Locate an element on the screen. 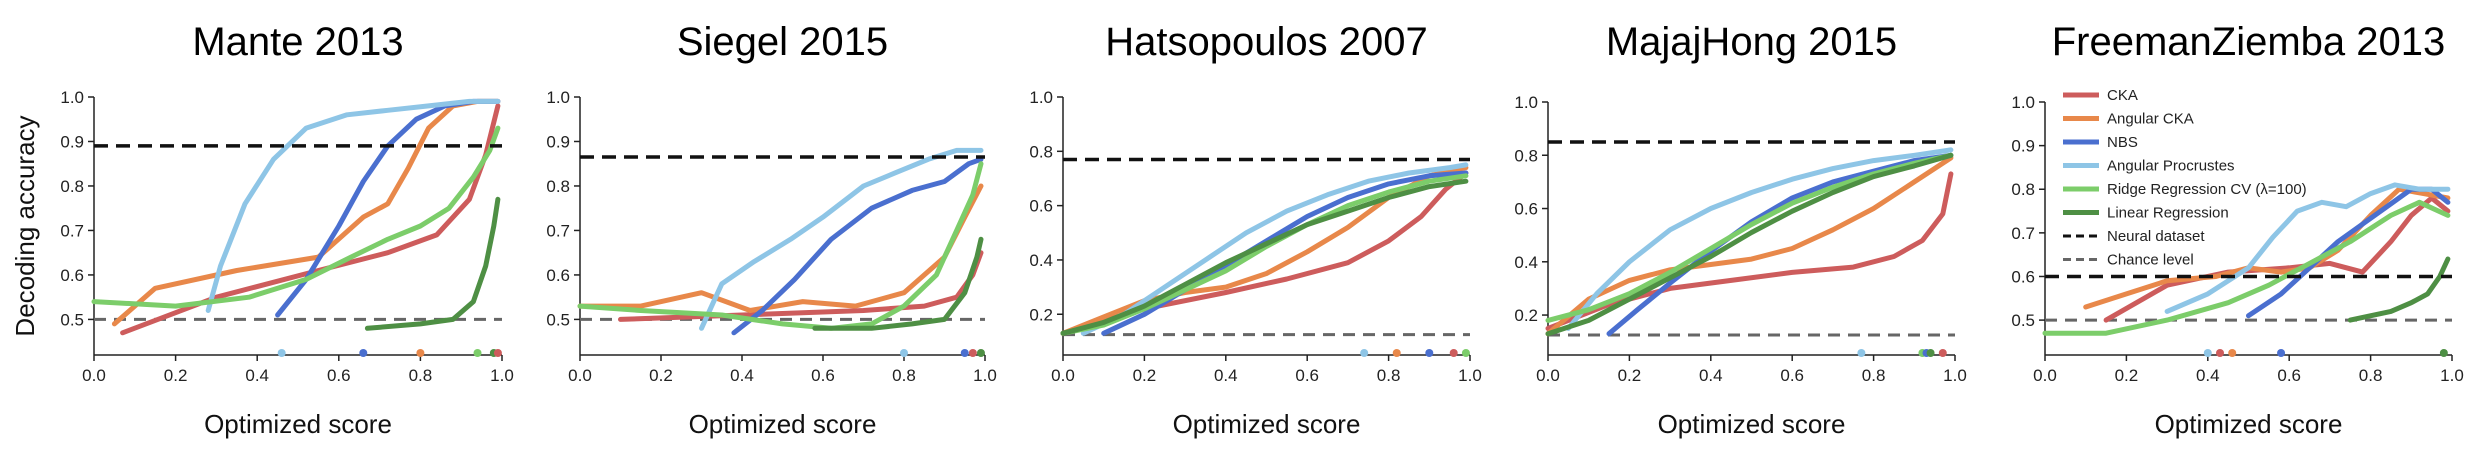 The height and width of the screenshot is (454, 2481). chart-title: Siegel 2015 is located at coordinates (782, 42).